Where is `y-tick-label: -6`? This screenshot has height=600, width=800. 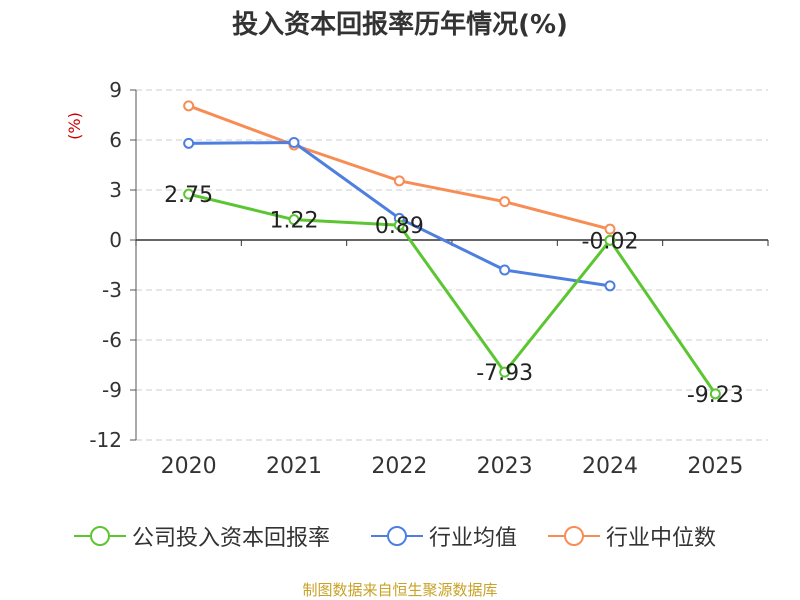 y-tick-label: -6 is located at coordinates (112, 340).